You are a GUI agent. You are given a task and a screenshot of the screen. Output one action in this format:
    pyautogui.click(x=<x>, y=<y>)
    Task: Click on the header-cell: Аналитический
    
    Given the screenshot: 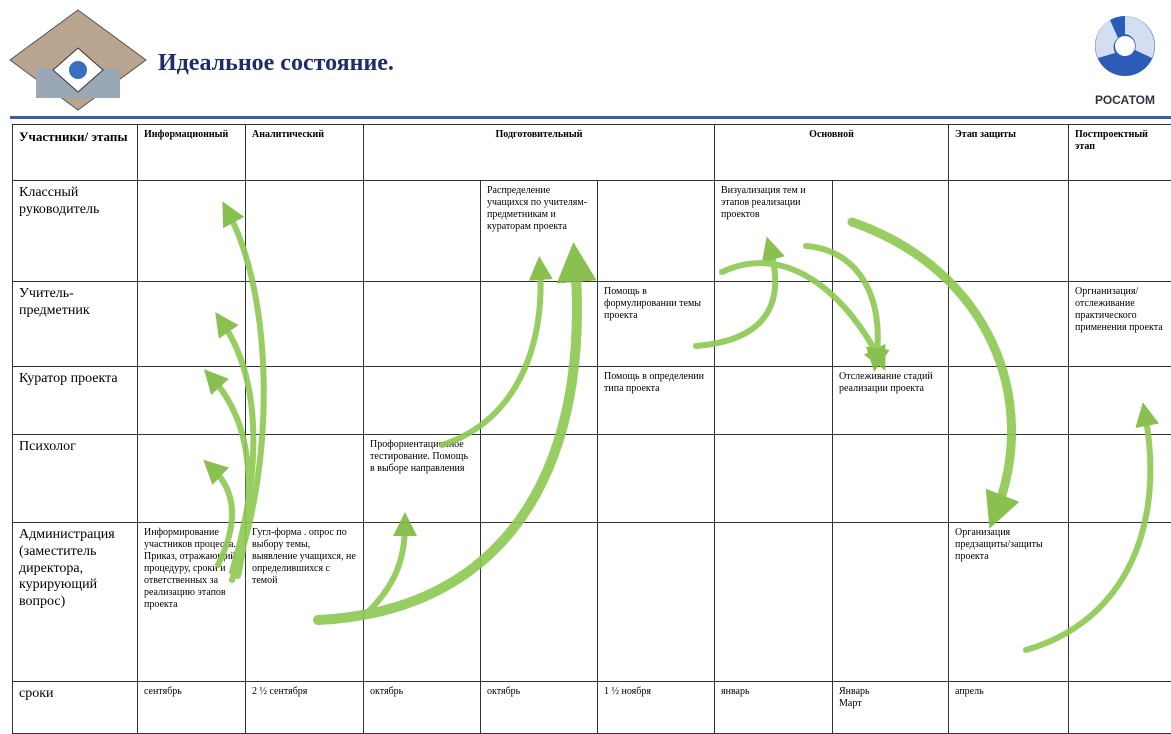 What is the action you would take?
    pyautogui.click(x=305, y=153)
    